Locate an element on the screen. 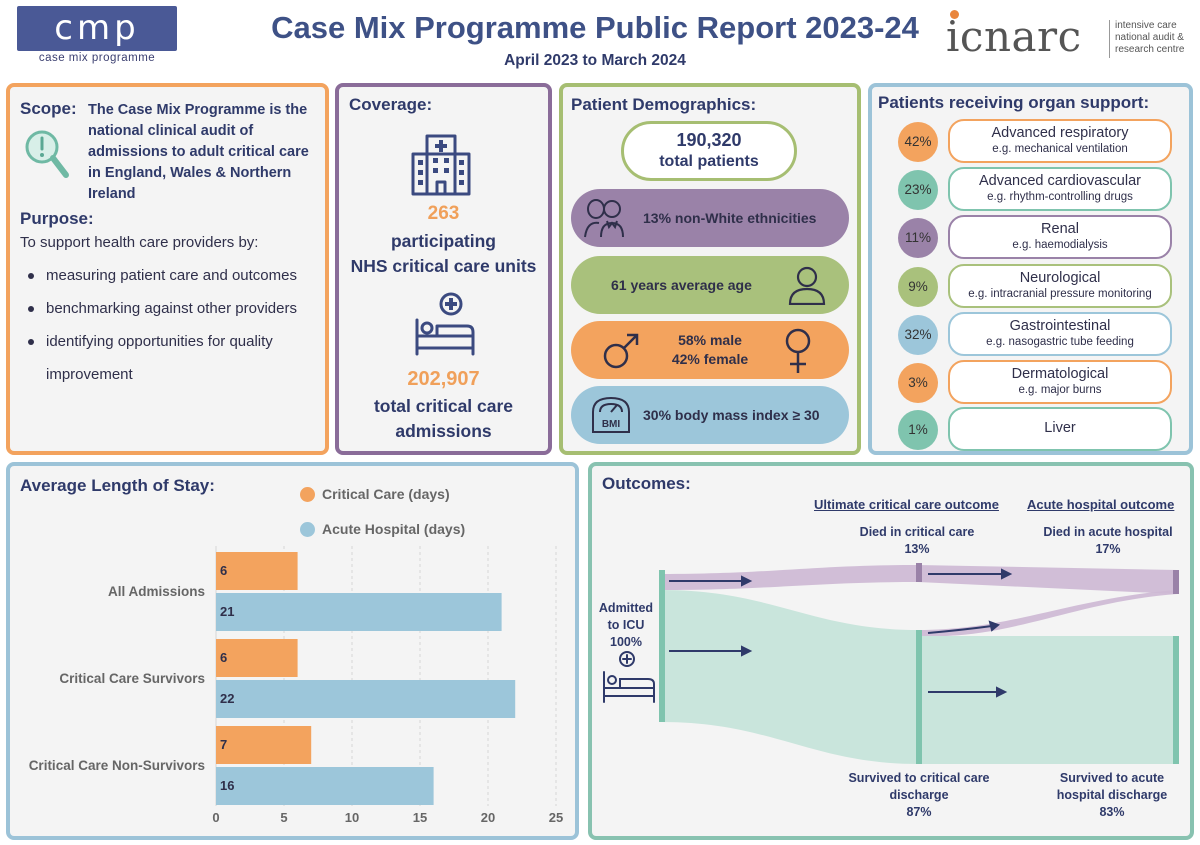 The width and height of the screenshot is (1200, 845). organ-support-pct: 3% is located at coordinates (918, 383).